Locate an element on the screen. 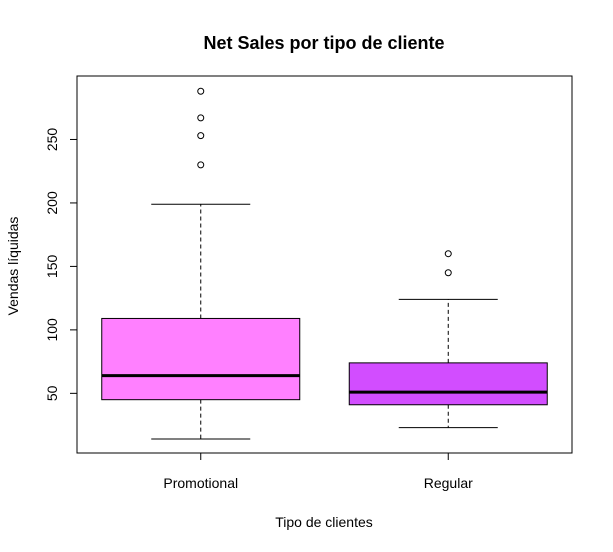  y-axis-title: Vendas líquidas is located at coordinates (13, 266).